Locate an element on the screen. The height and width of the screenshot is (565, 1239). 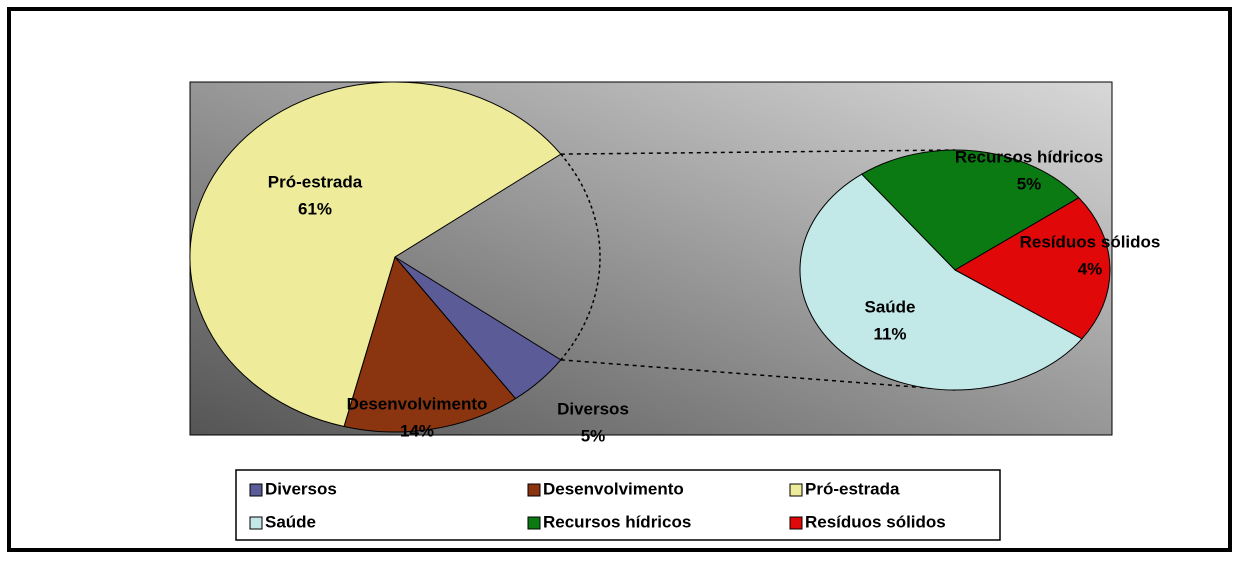
legend is located at coordinates (618, 505).